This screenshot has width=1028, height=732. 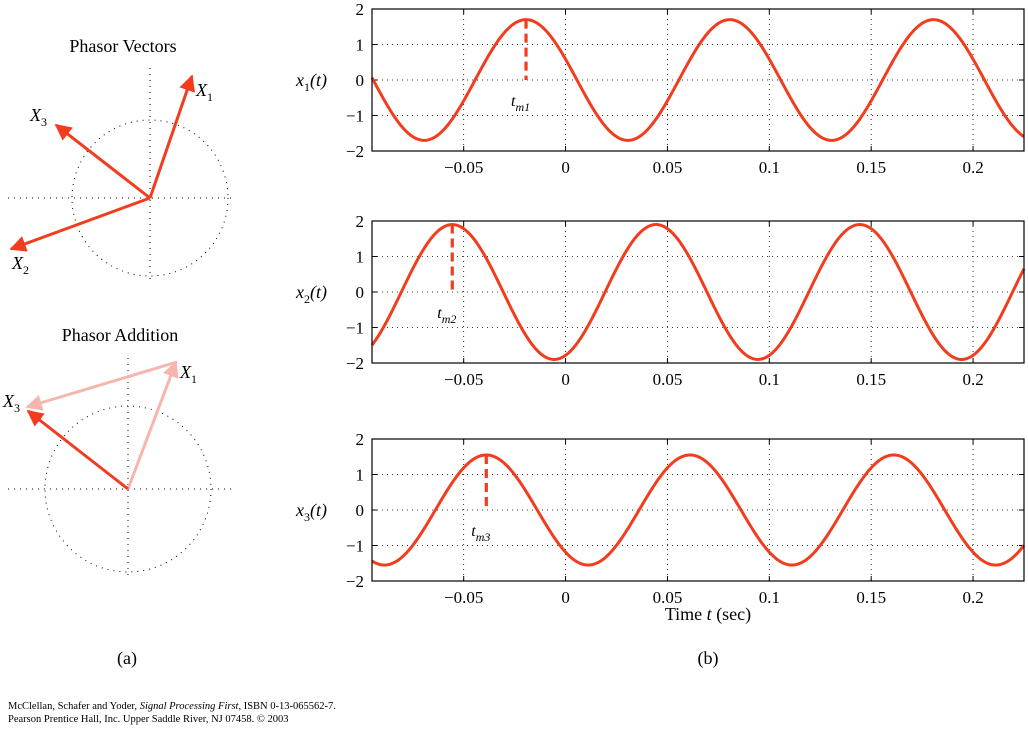 I want to click on peak-marker-label-2: tm2, so click(x=446, y=315).